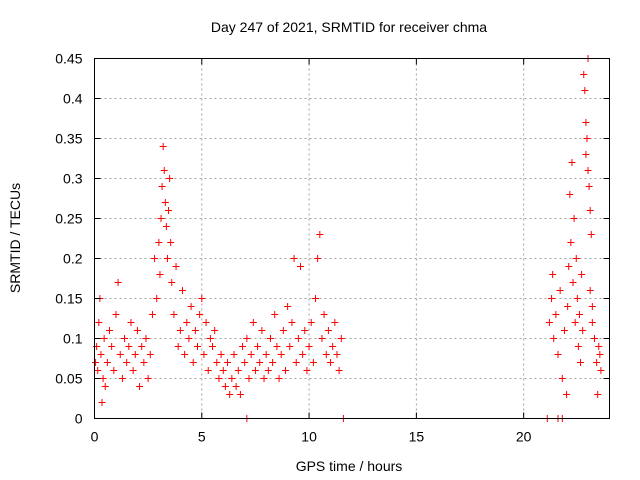 This screenshot has width=640, height=480. I want to click on y-tick-label: 0.3, so click(73, 179).